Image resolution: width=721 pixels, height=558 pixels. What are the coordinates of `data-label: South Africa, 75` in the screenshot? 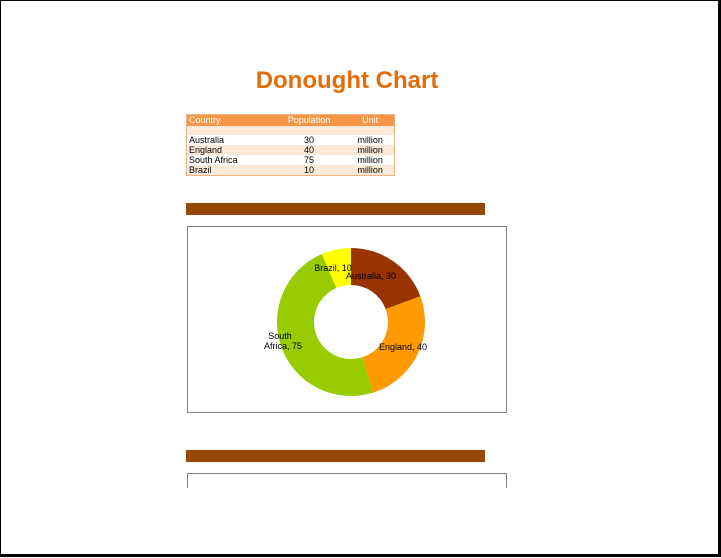 It's located at (283, 341).